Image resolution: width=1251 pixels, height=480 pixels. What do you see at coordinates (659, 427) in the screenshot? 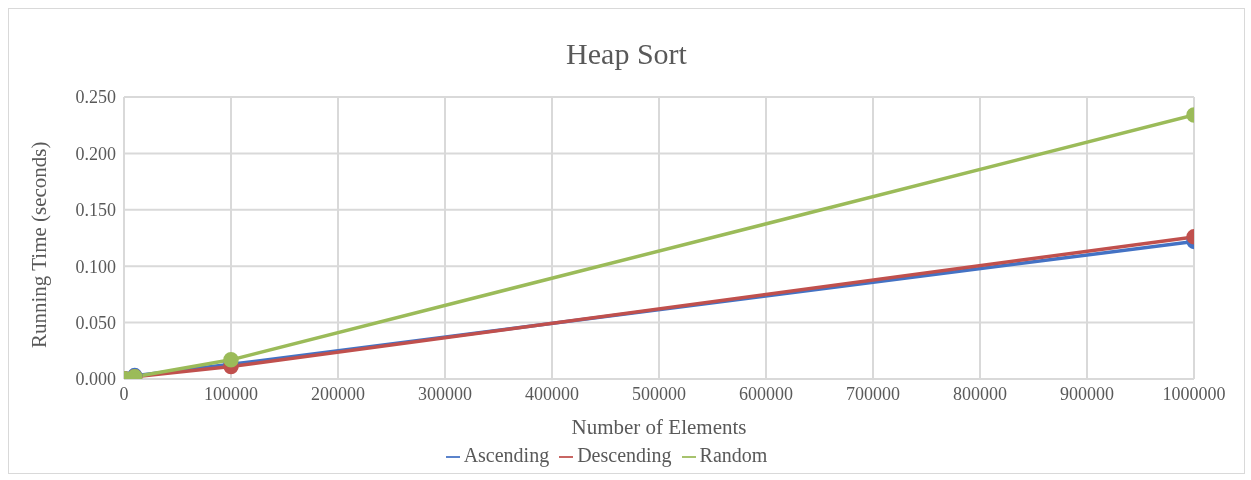
I see `x-axis-title: Number of Elements` at bounding box center [659, 427].